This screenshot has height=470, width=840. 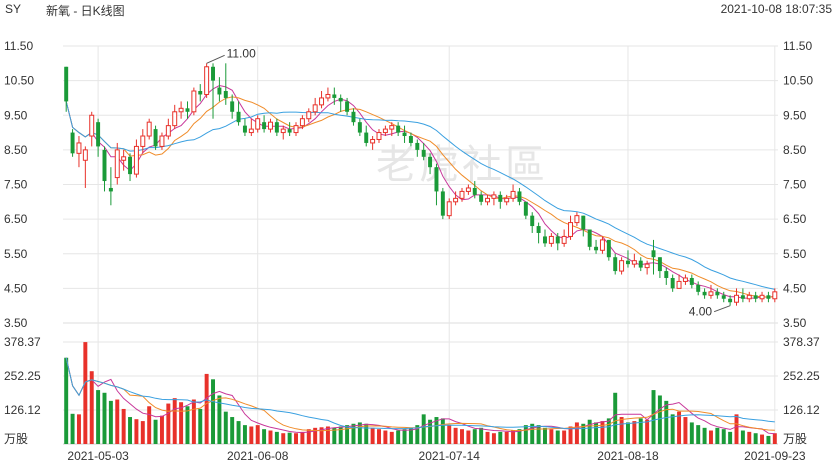 I want to click on price-tick-left: 4.50, so click(x=16, y=288).